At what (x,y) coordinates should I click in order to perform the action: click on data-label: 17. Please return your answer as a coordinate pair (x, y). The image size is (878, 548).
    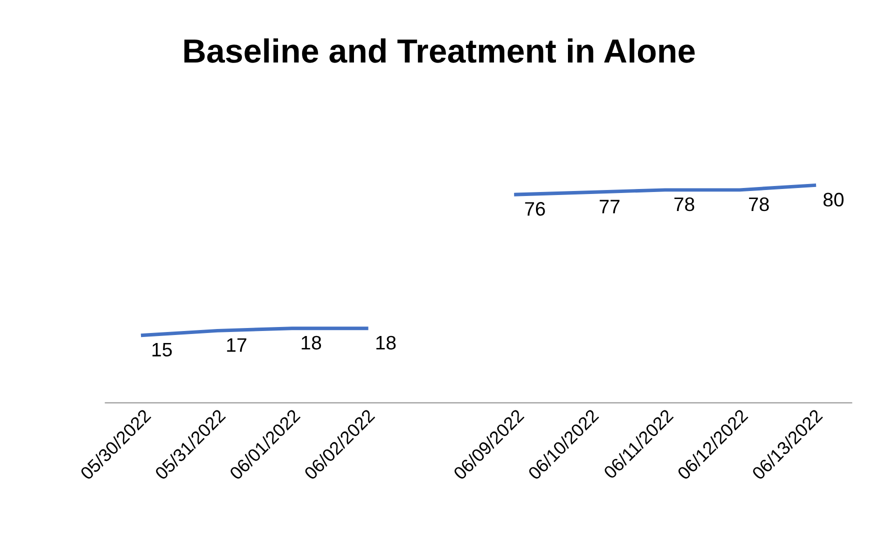
    Looking at the image, I should click on (236, 345).